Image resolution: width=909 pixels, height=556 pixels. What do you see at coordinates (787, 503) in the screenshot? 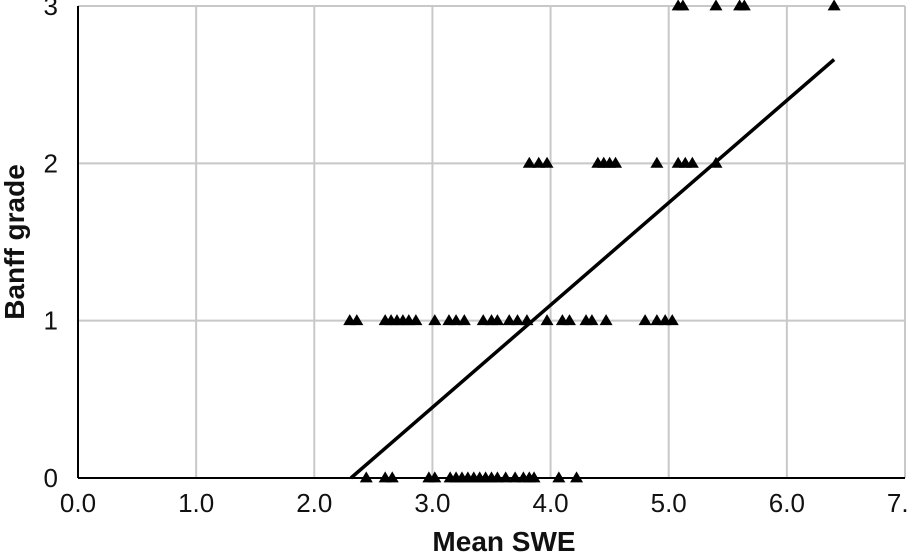
I see `x-tick-label: 6.0` at bounding box center [787, 503].